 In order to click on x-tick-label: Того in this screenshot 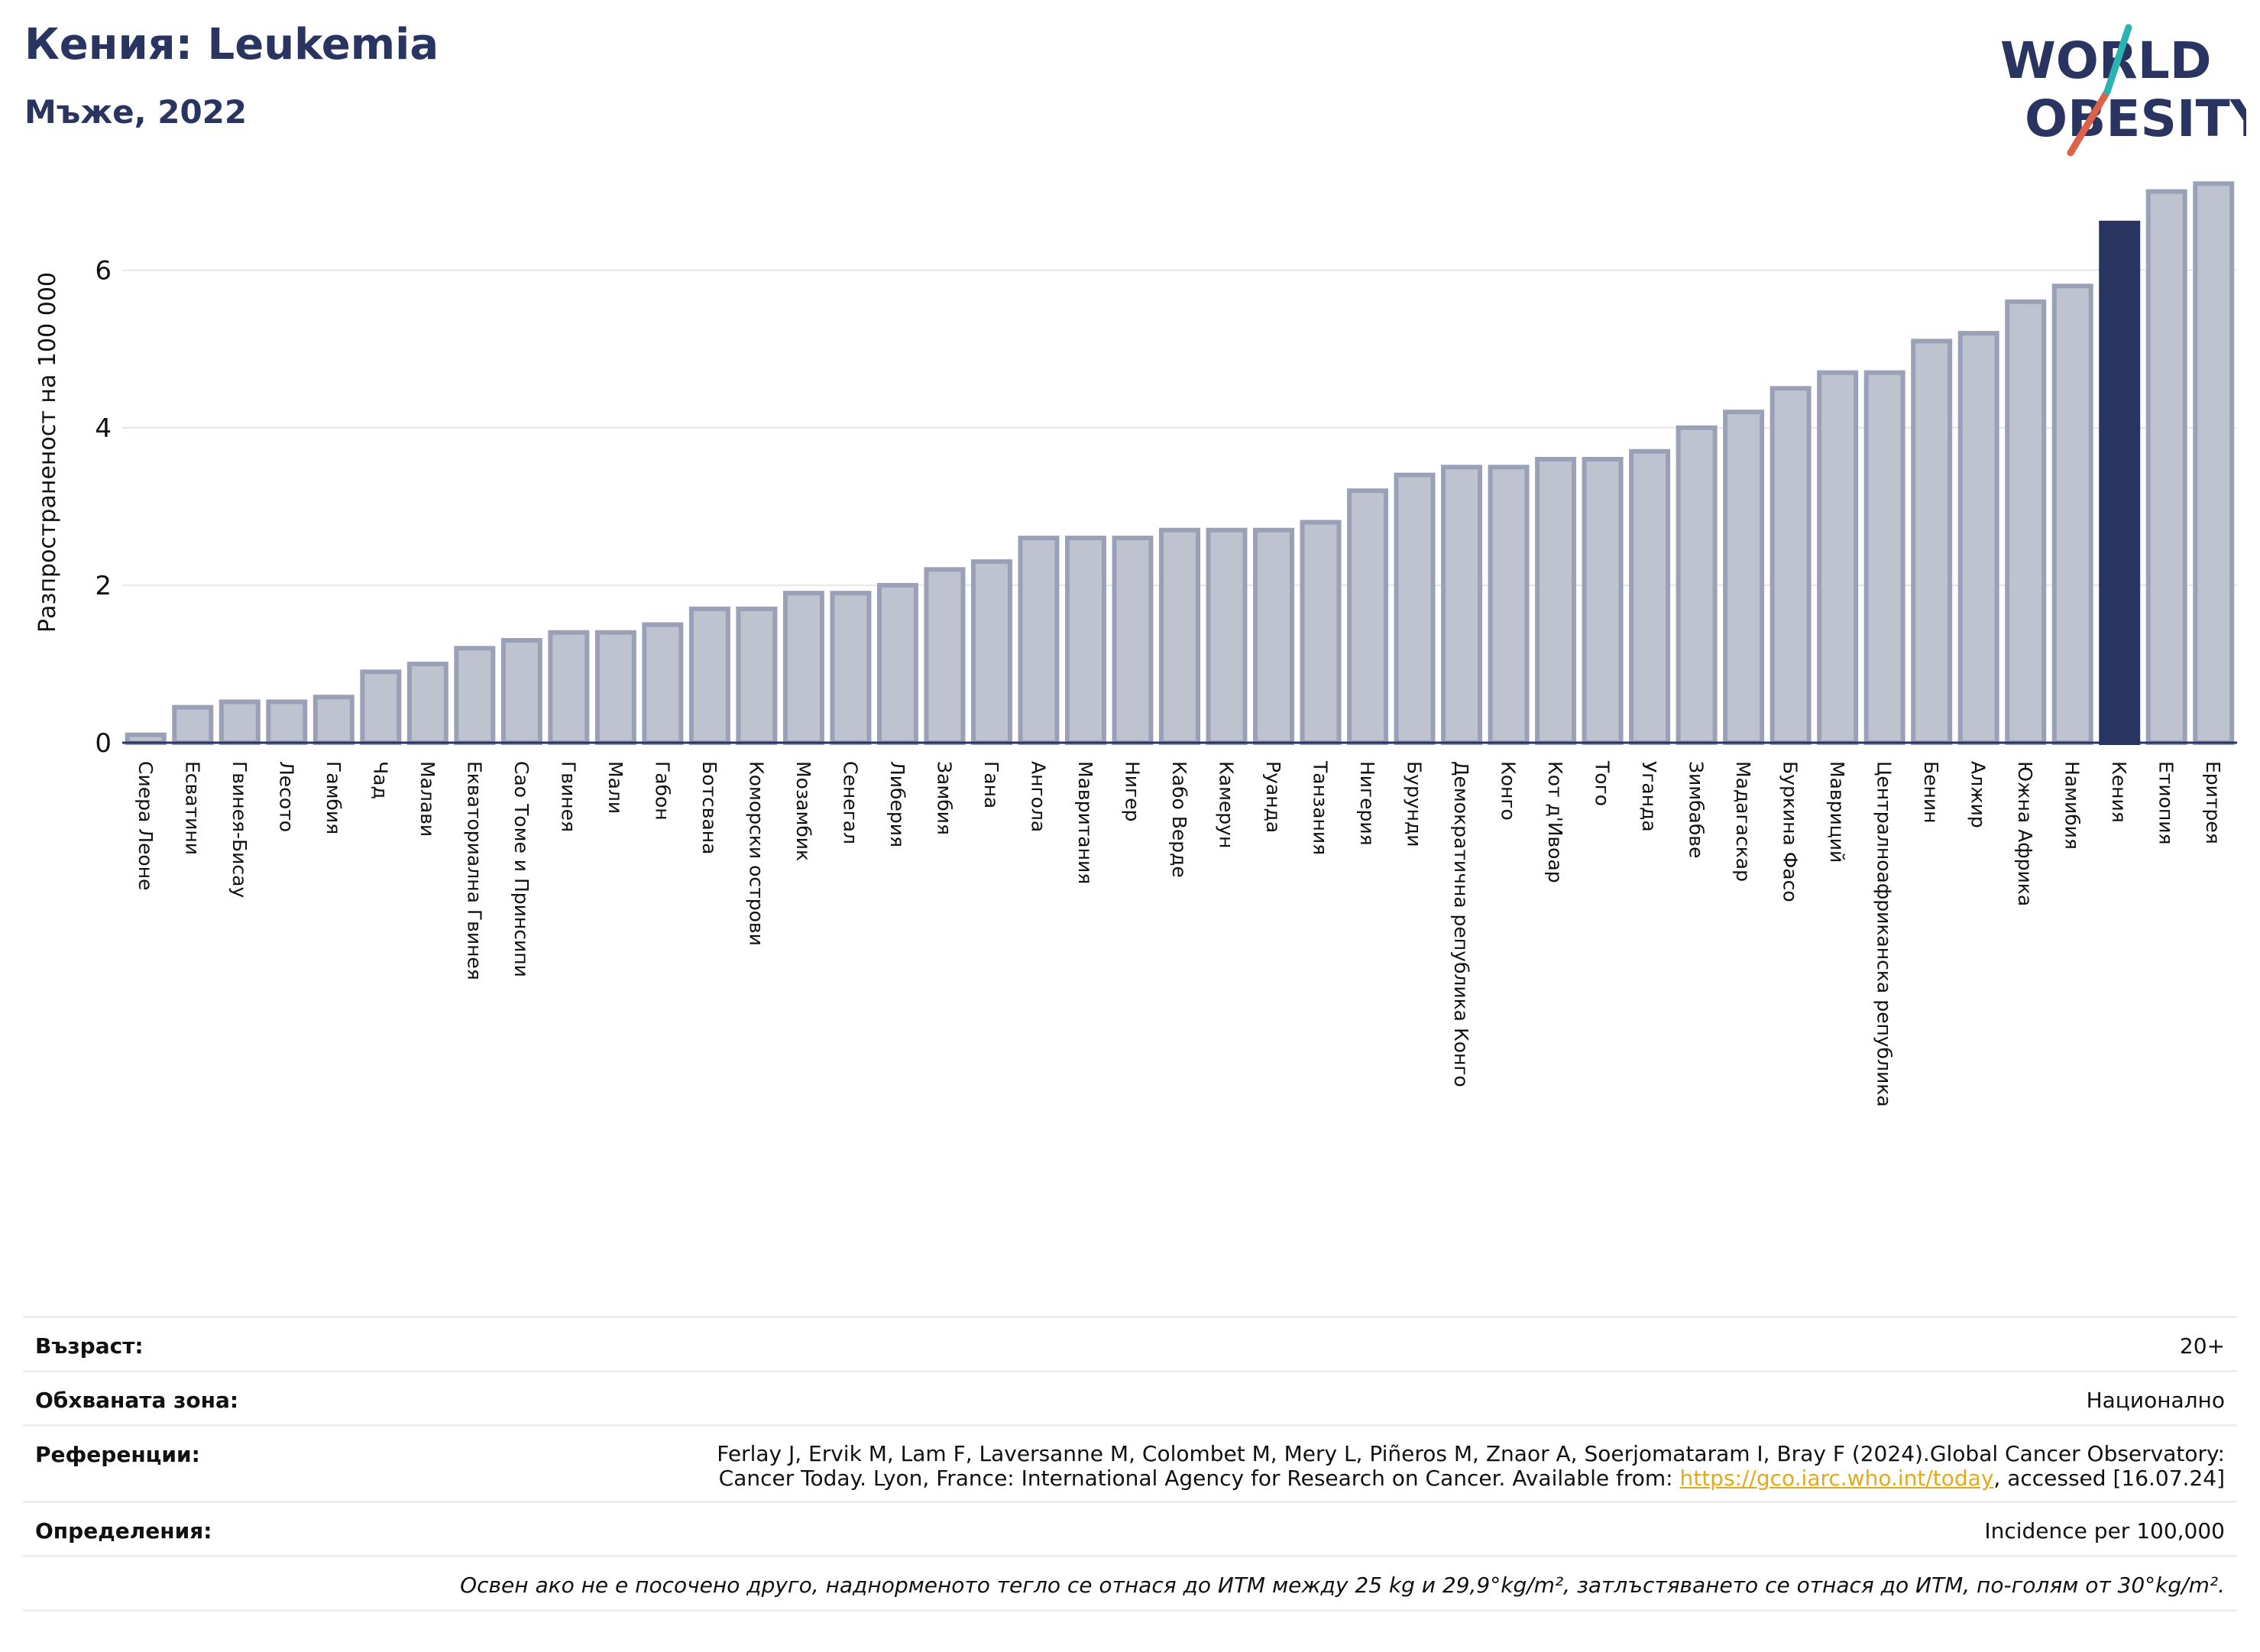, I will do `click(1602, 783)`.